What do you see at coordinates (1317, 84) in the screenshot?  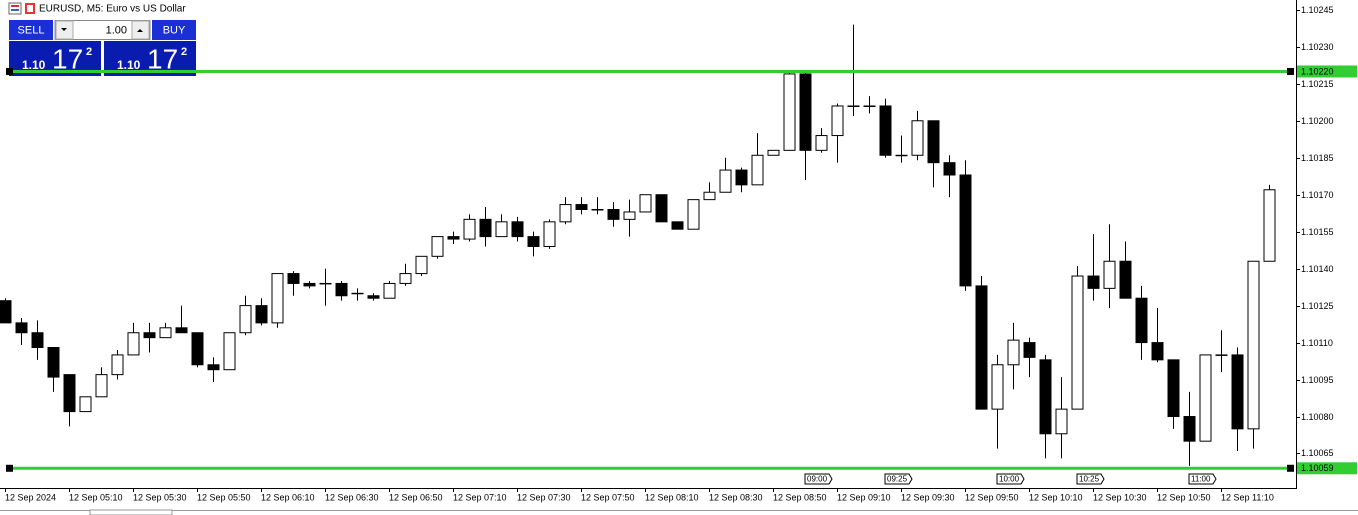 I see `y-tick-label: 1.10215` at bounding box center [1317, 84].